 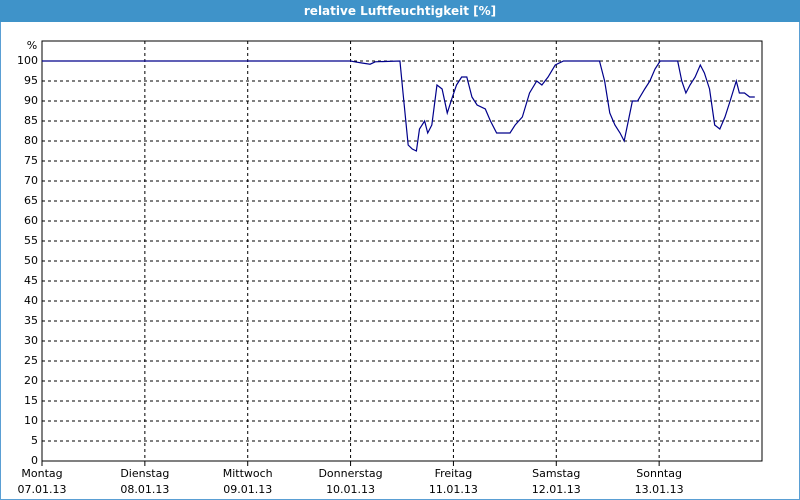 I want to click on y-tick-label: 80, so click(x=31, y=140).